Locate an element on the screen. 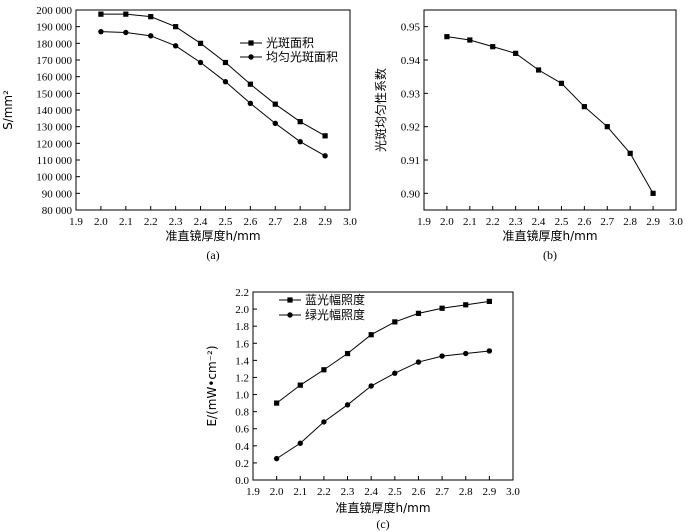 Image resolution: width=700 pixels, height=532 pixels. y-tick-label: 0.95 is located at coordinates (411, 28).